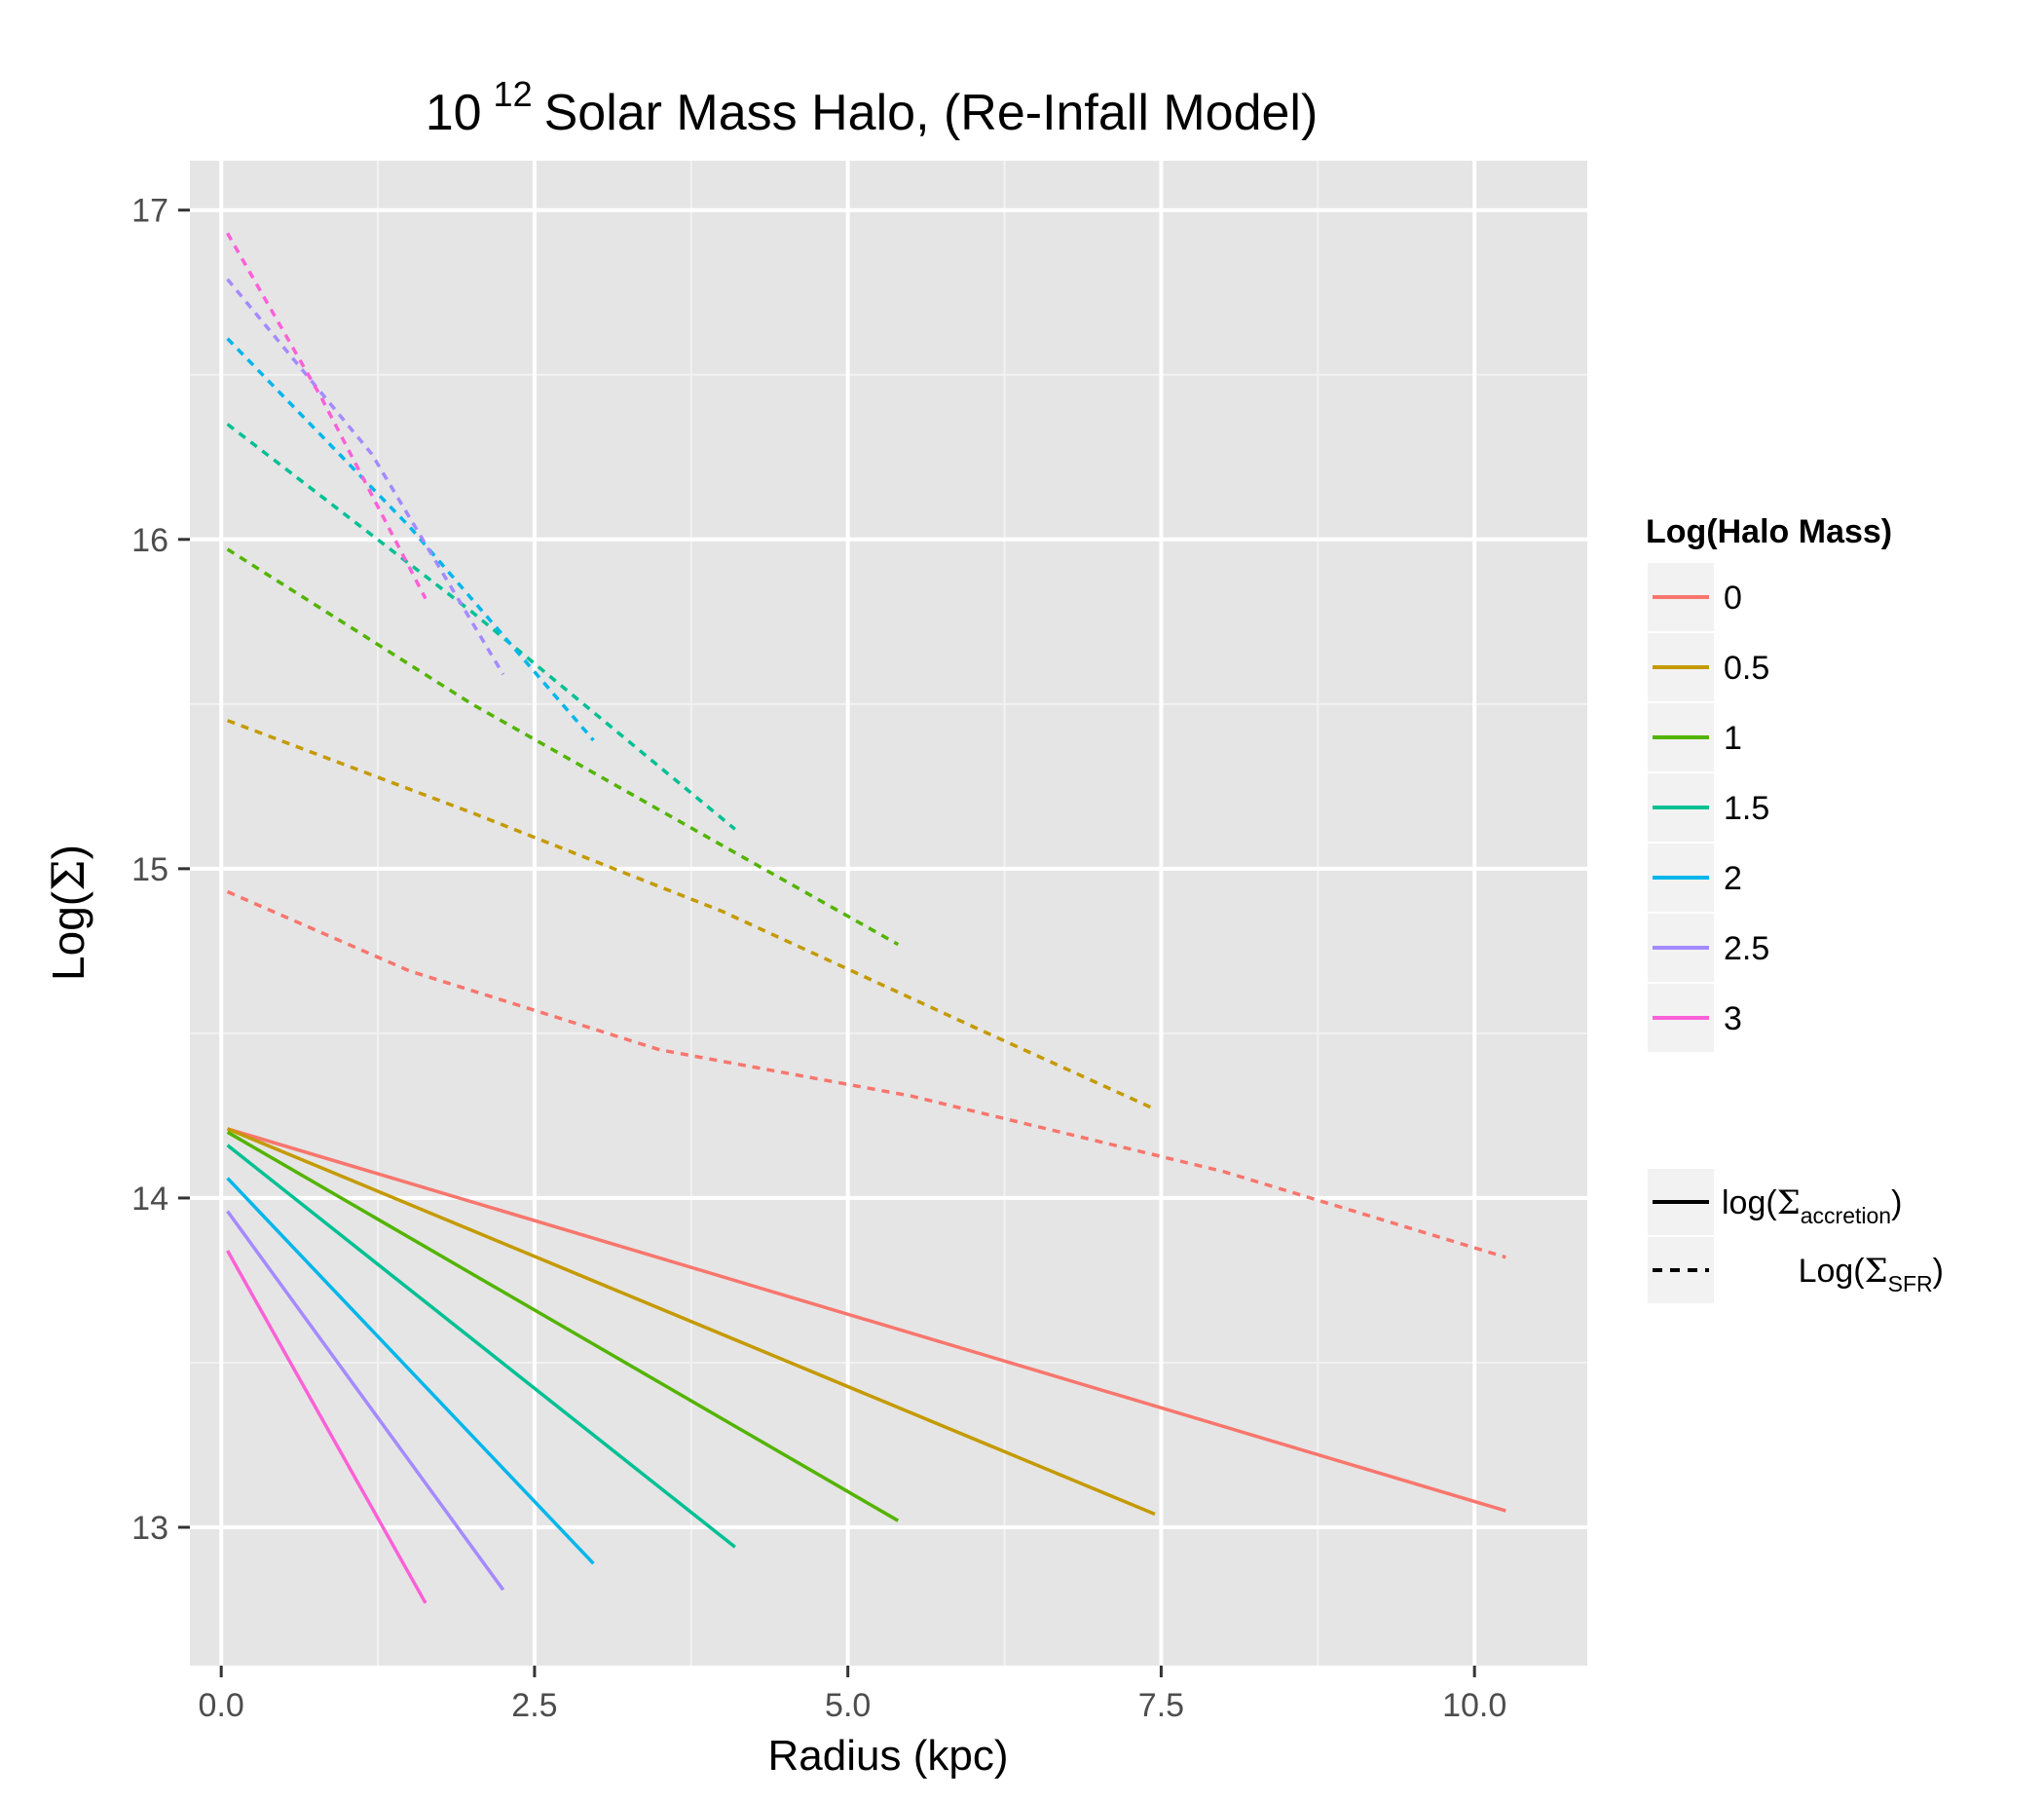 The image size is (2044, 1801). What do you see at coordinates (1746, 668) in the screenshot?
I see `legend-label: 0.5` at bounding box center [1746, 668].